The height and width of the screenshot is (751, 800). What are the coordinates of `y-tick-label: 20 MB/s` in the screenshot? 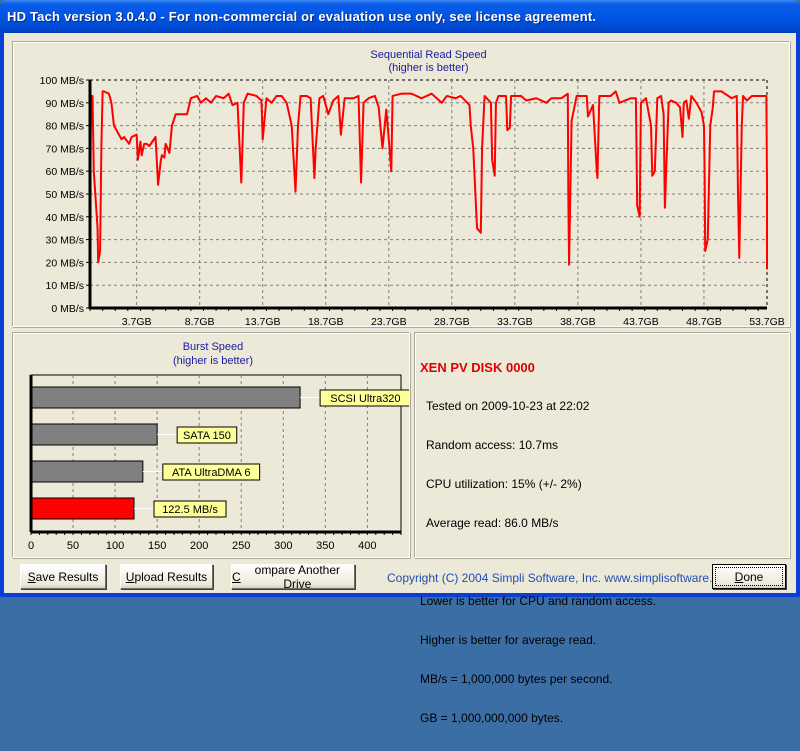 It's located at (64, 263).